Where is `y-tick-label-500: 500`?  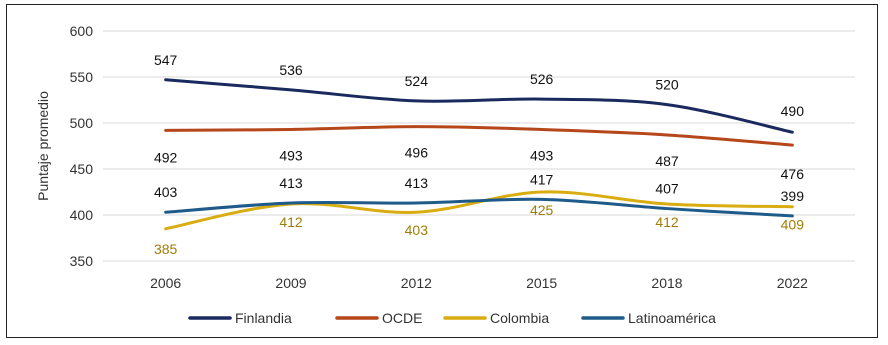 y-tick-label-500: 500 is located at coordinates (82, 123).